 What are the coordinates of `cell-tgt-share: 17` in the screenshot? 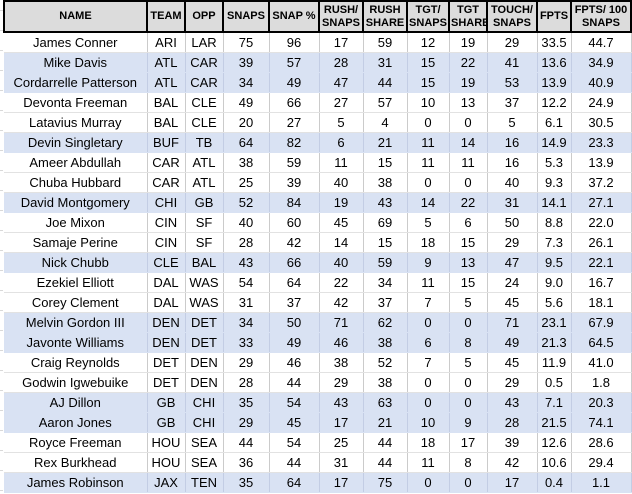 It's located at (468, 442).